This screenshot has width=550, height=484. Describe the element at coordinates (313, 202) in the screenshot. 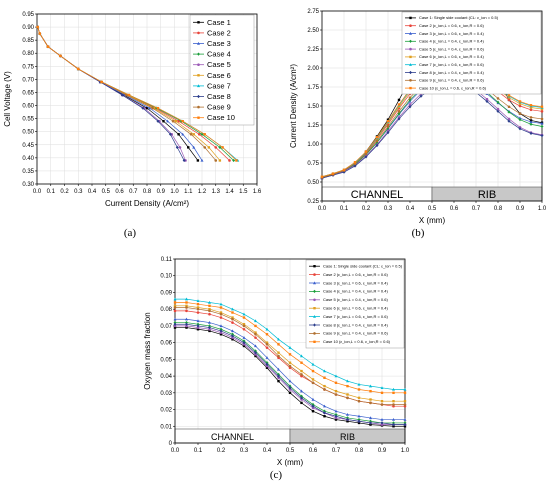

I see `y-tick-label: 0.25` at that location.